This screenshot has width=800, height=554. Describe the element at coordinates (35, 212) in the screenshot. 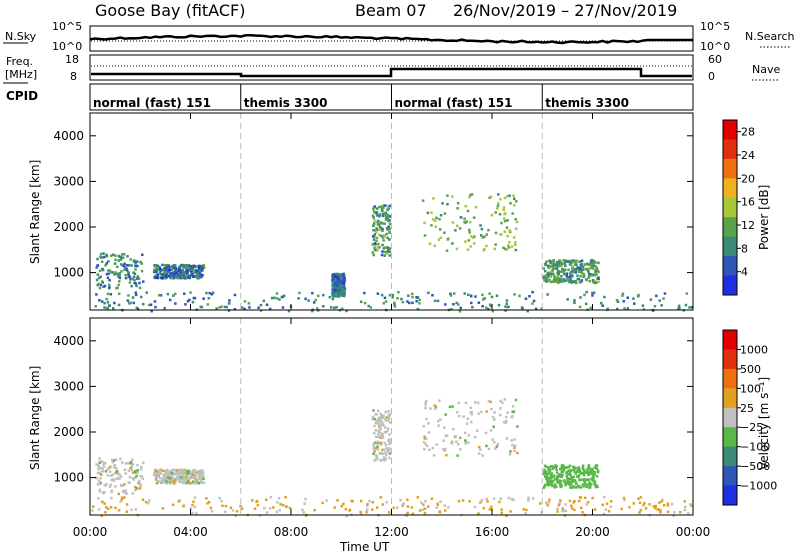

I see `power-ylabel: Slant Range [km]` at that location.